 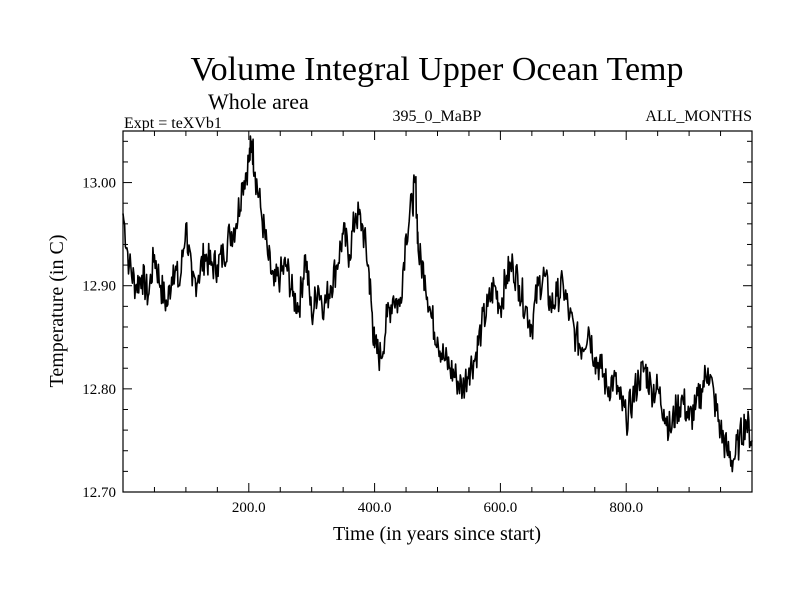 What do you see at coordinates (501, 508) in the screenshot?
I see `x-tick-label: 600.0` at bounding box center [501, 508].